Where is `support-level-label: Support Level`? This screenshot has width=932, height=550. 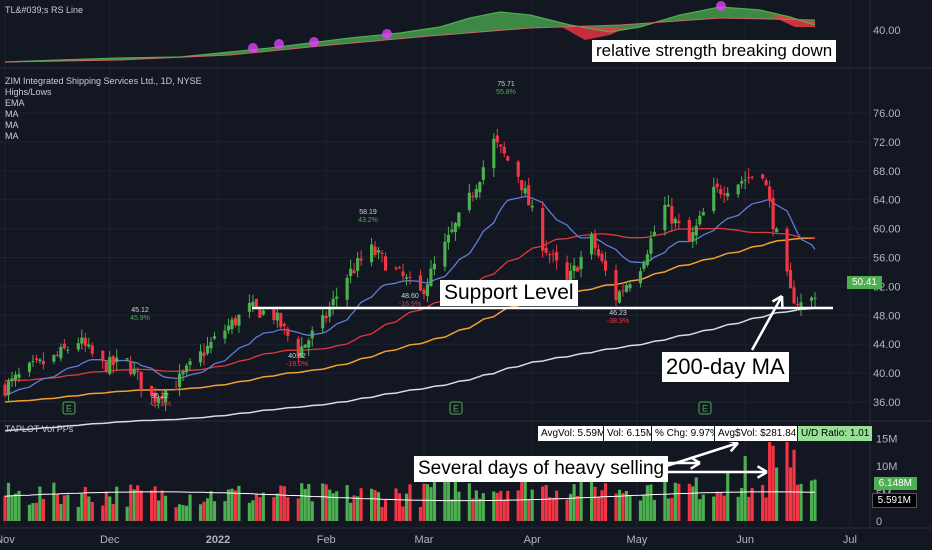
support-level-label: Support Level is located at coordinates (509, 293).